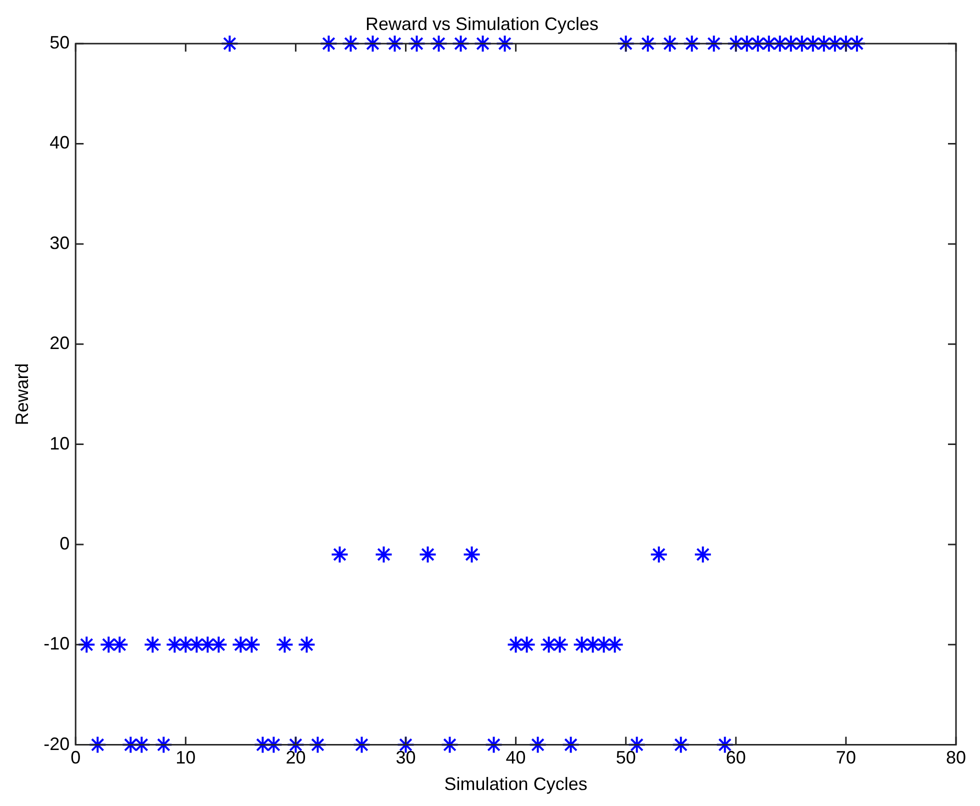  What do you see at coordinates (296, 758) in the screenshot?
I see `x-tick-label: 20` at bounding box center [296, 758].